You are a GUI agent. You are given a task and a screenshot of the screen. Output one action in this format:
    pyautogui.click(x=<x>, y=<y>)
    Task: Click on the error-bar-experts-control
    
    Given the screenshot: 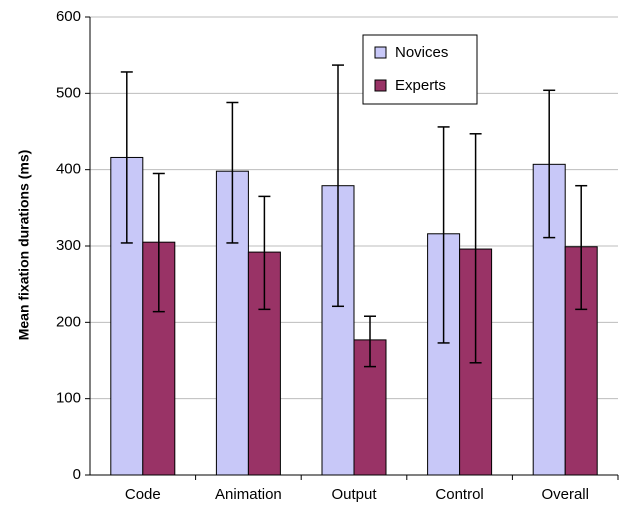 What is the action you would take?
    pyautogui.click(x=475, y=248)
    